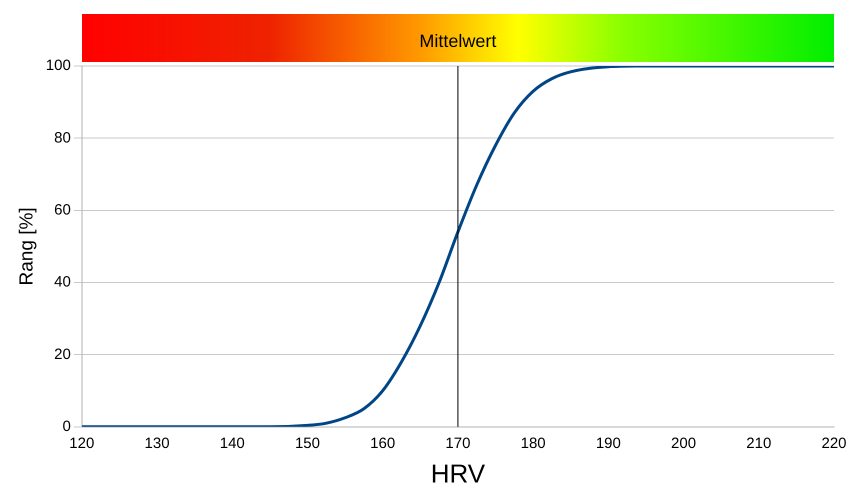 The height and width of the screenshot is (503, 864). I want to click on x-tick-label: 170, so click(457, 443).